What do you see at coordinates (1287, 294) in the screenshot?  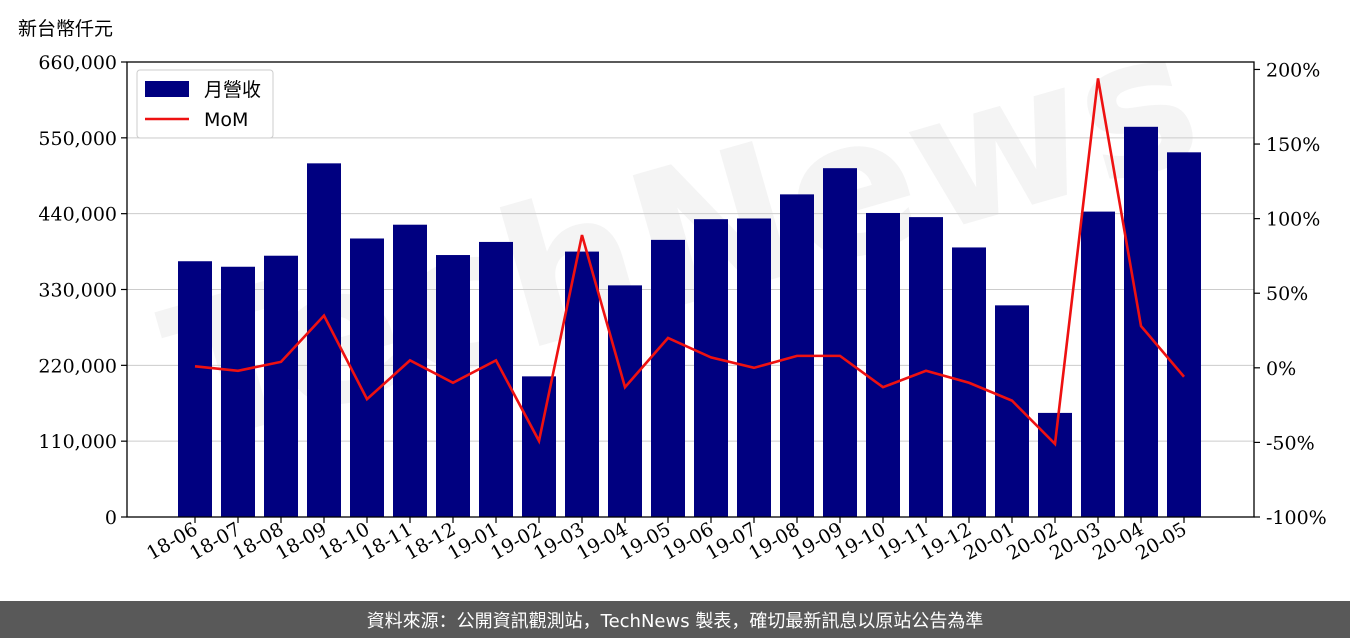 I see `right-tick-label: 50%` at bounding box center [1287, 294].